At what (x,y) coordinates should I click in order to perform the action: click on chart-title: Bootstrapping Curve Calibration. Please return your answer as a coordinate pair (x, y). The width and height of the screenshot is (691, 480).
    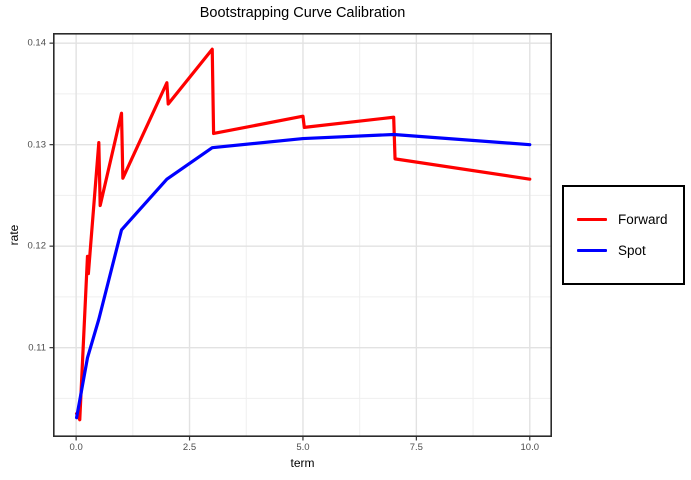
    Looking at the image, I should click on (302, 13).